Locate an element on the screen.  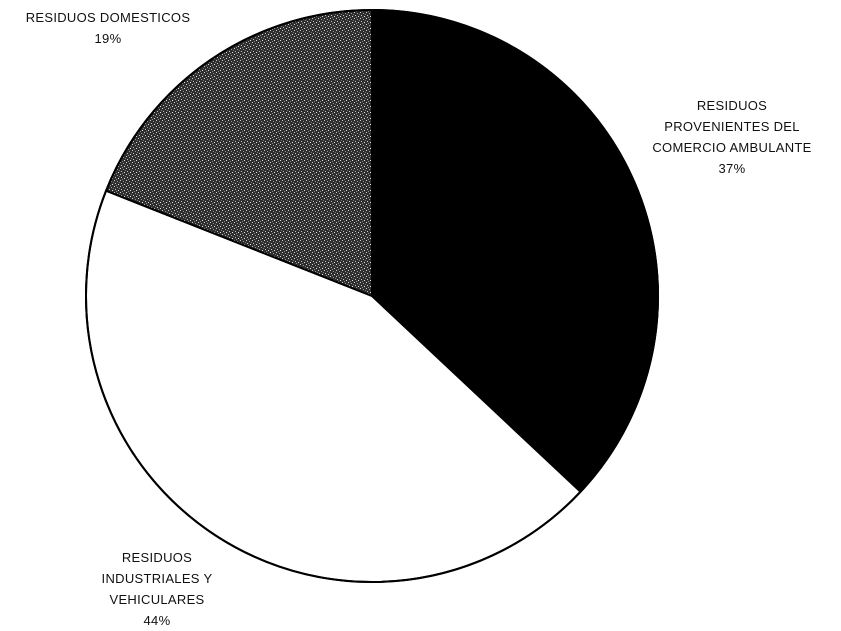
pie-data-label-1-line-1: RESIDUOS is located at coordinates (732, 105).